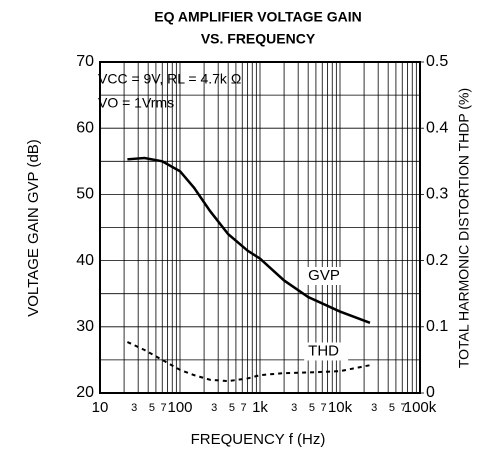  I want to click on chart-title: VS. FREQUENCY, so click(258, 39).